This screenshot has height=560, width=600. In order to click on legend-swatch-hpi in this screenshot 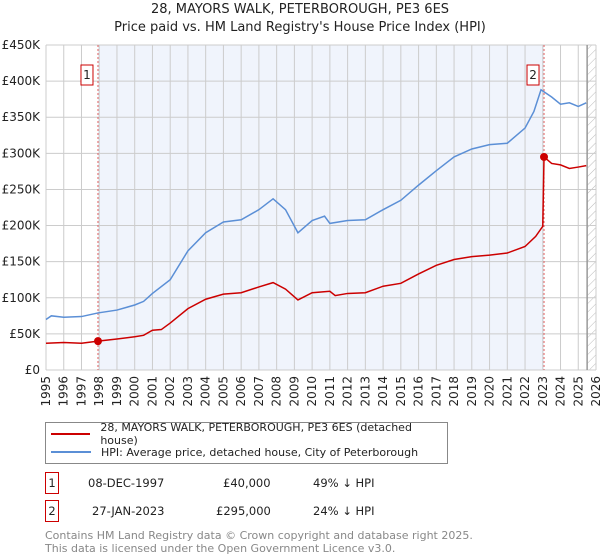, I will do `click(71, 452)`.